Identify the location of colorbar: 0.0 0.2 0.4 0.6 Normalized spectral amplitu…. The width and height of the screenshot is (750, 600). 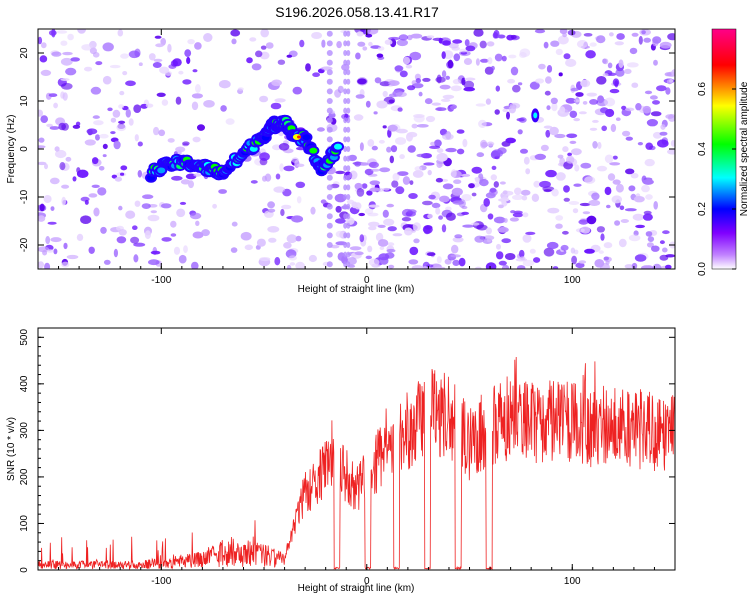
(723, 152).